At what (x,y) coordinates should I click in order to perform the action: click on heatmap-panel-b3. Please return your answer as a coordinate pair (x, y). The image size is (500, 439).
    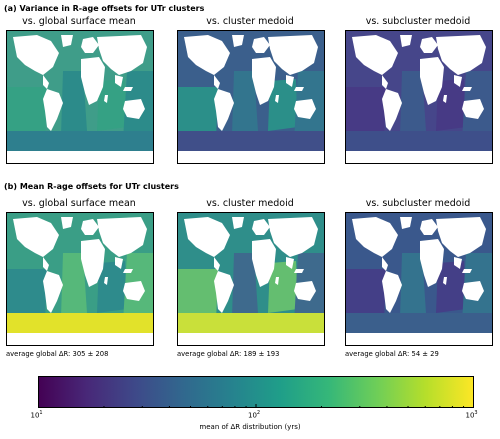
    Looking at the image, I should click on (419, 279).